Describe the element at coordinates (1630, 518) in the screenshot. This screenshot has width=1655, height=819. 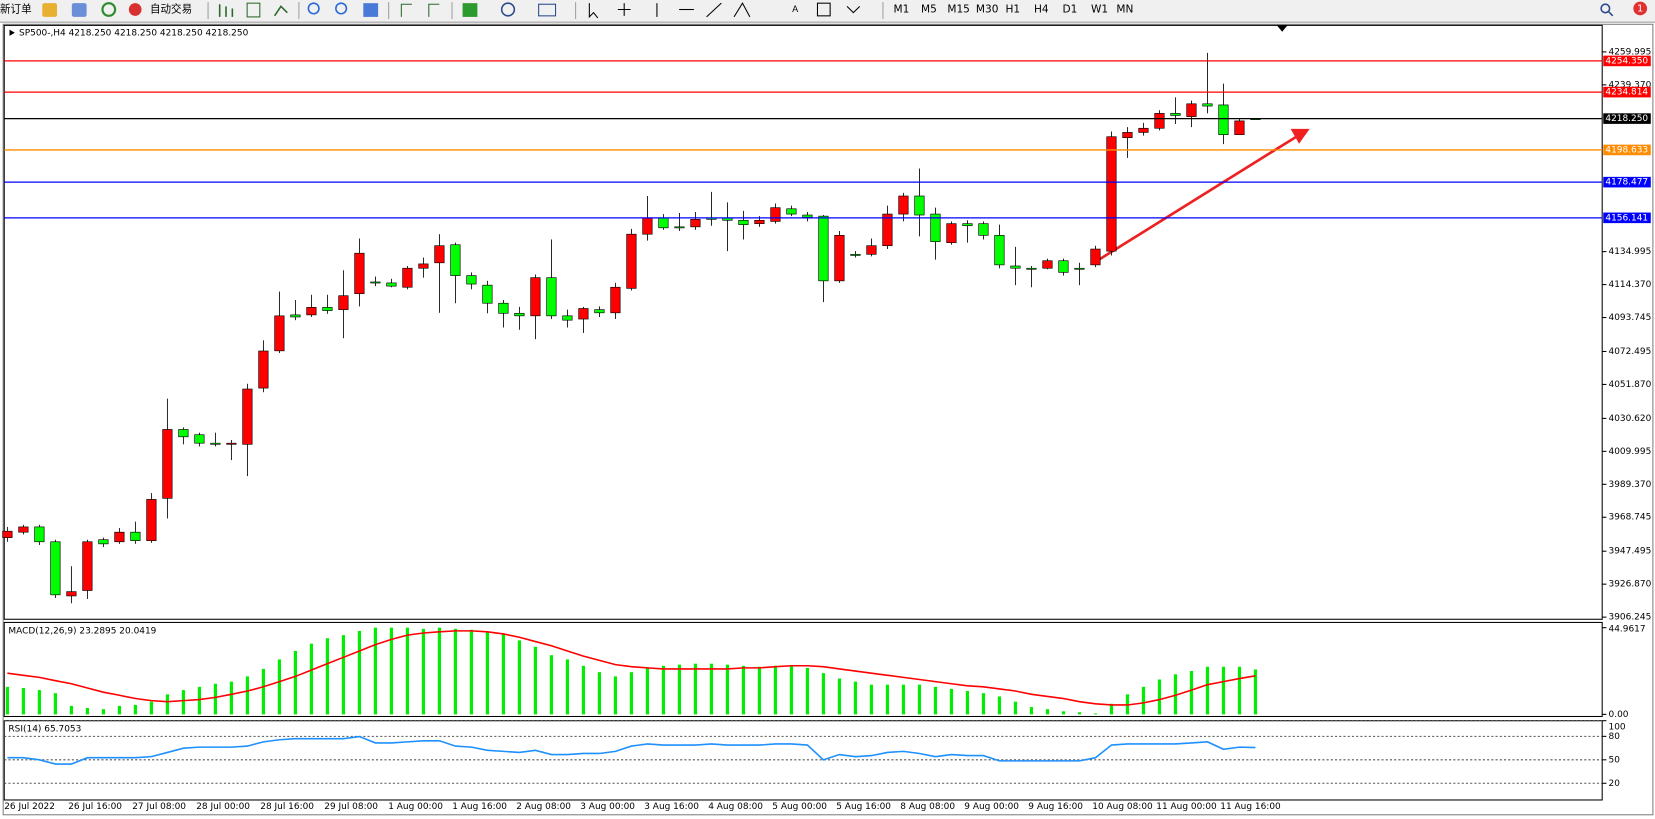
I see `y-tick-label: 3968.745` at that location.